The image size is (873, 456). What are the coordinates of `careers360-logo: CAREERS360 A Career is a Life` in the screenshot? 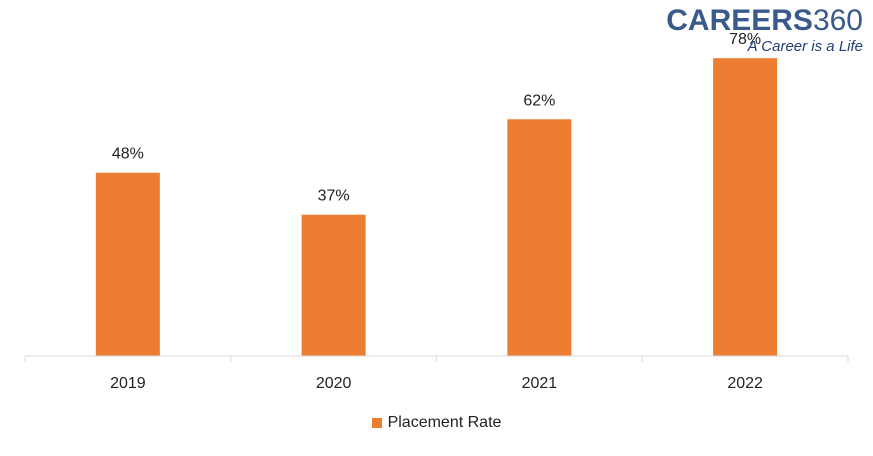 It's located at (766, 34).